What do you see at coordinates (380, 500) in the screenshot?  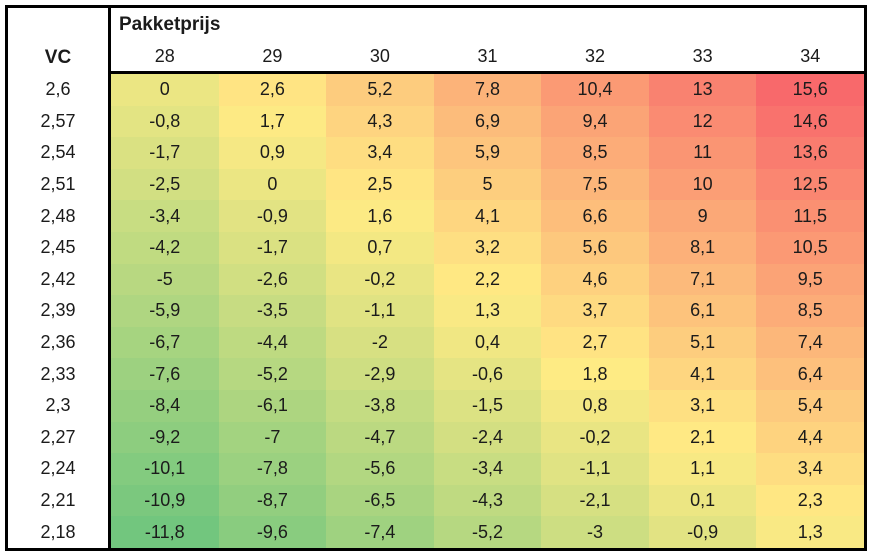 I see `heatmap-cell: -6,5` at bounding box center [380, 500].